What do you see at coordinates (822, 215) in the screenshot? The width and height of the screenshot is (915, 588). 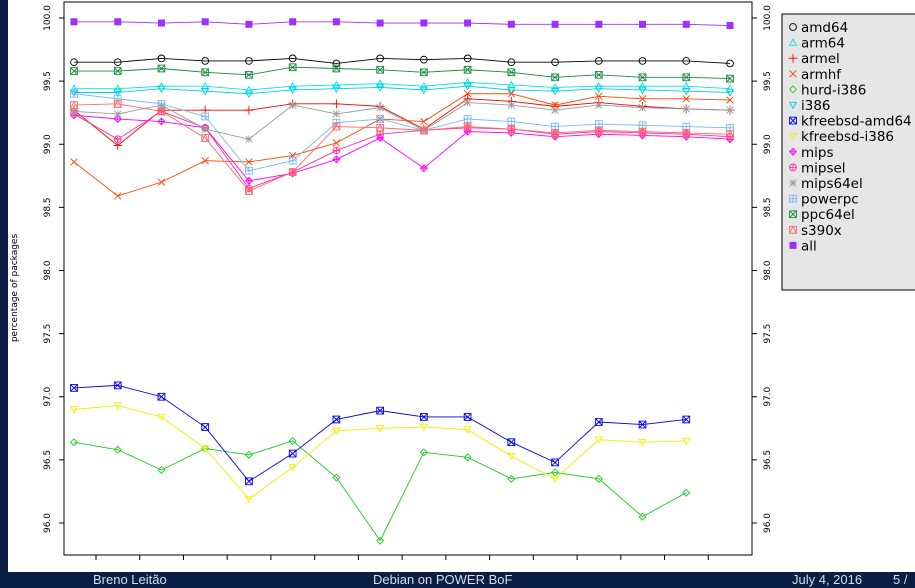 I see `legend-entry: ppc64el` at bounding box center [822, 215].